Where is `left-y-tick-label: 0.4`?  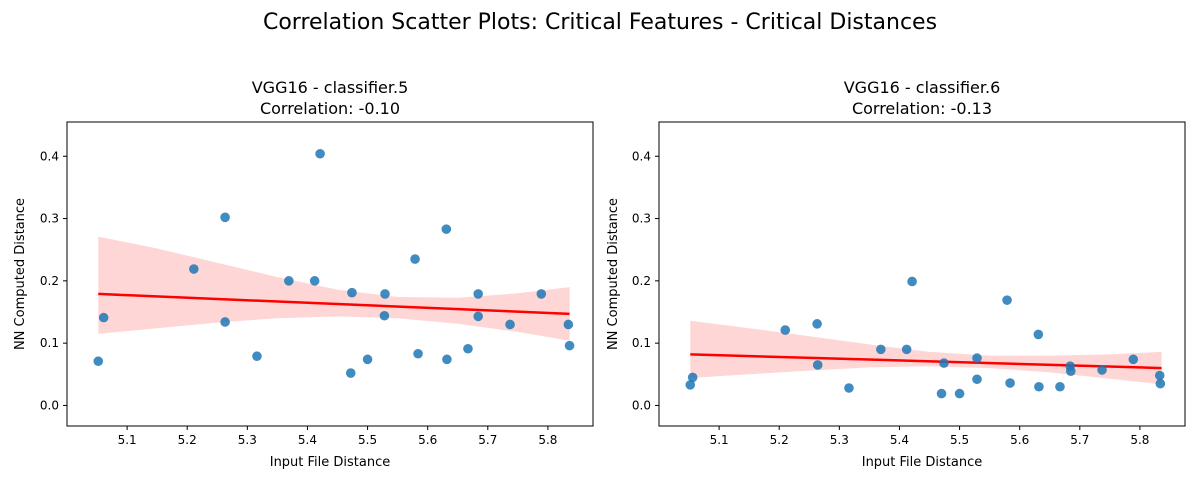
left-y-tick-label: 0.4 is located at coordinates (49, 156).